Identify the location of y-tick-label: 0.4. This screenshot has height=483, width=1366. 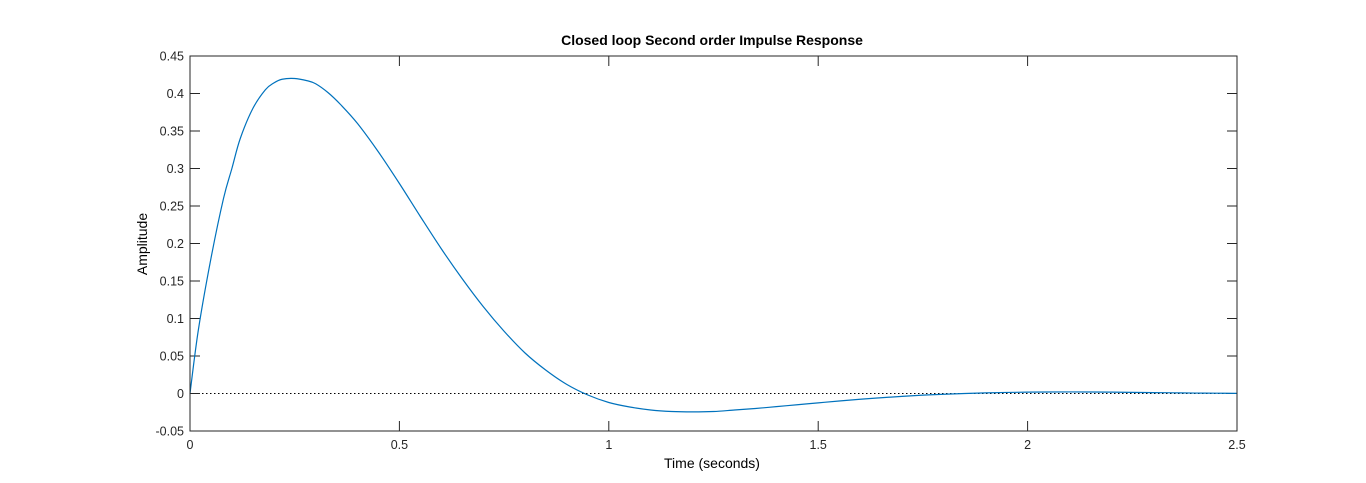
(175, 94).